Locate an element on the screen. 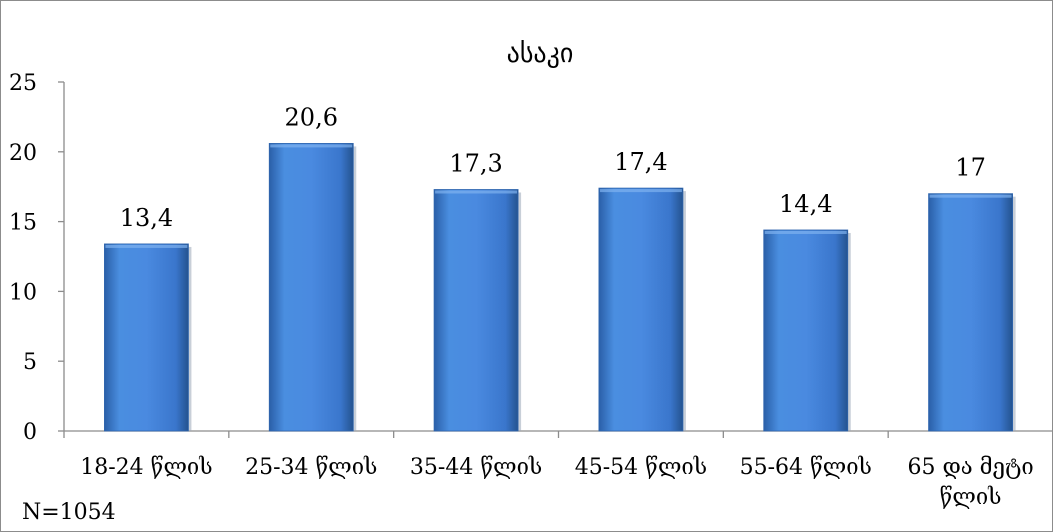  sample-size-note: N=1054 is located at coordinates (69, 512).